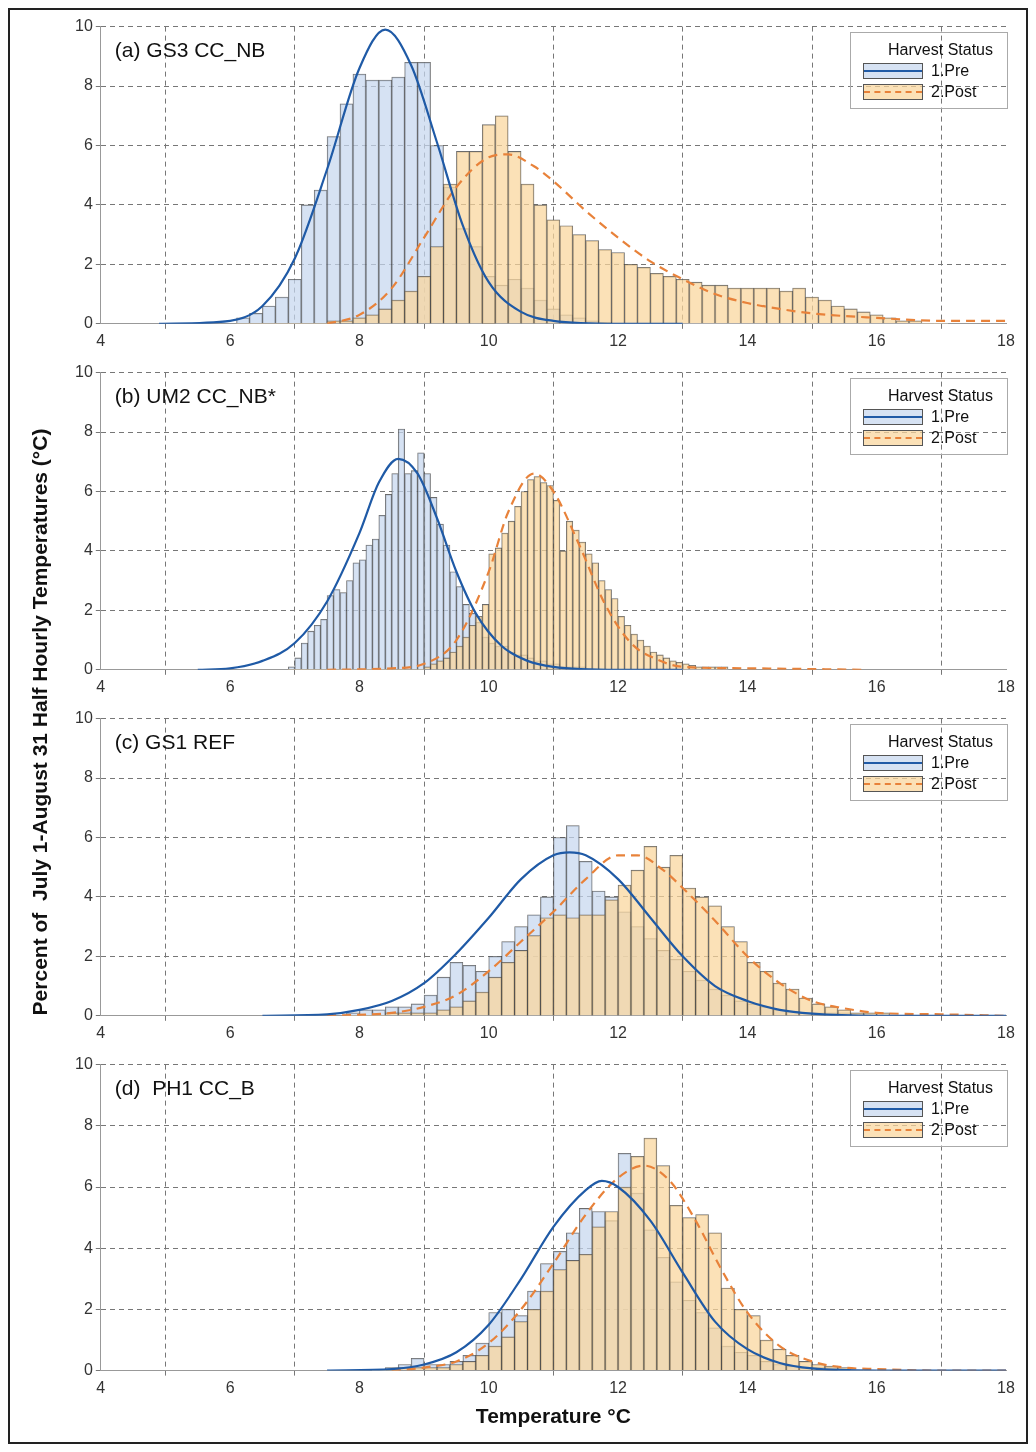 The height and width of the screenshot is (1452, 1036). What do you see at coordinates (190, 49) in the screenshot?
I see `text: (a) GS3 CC_NB` at bounding box center [190, 49].